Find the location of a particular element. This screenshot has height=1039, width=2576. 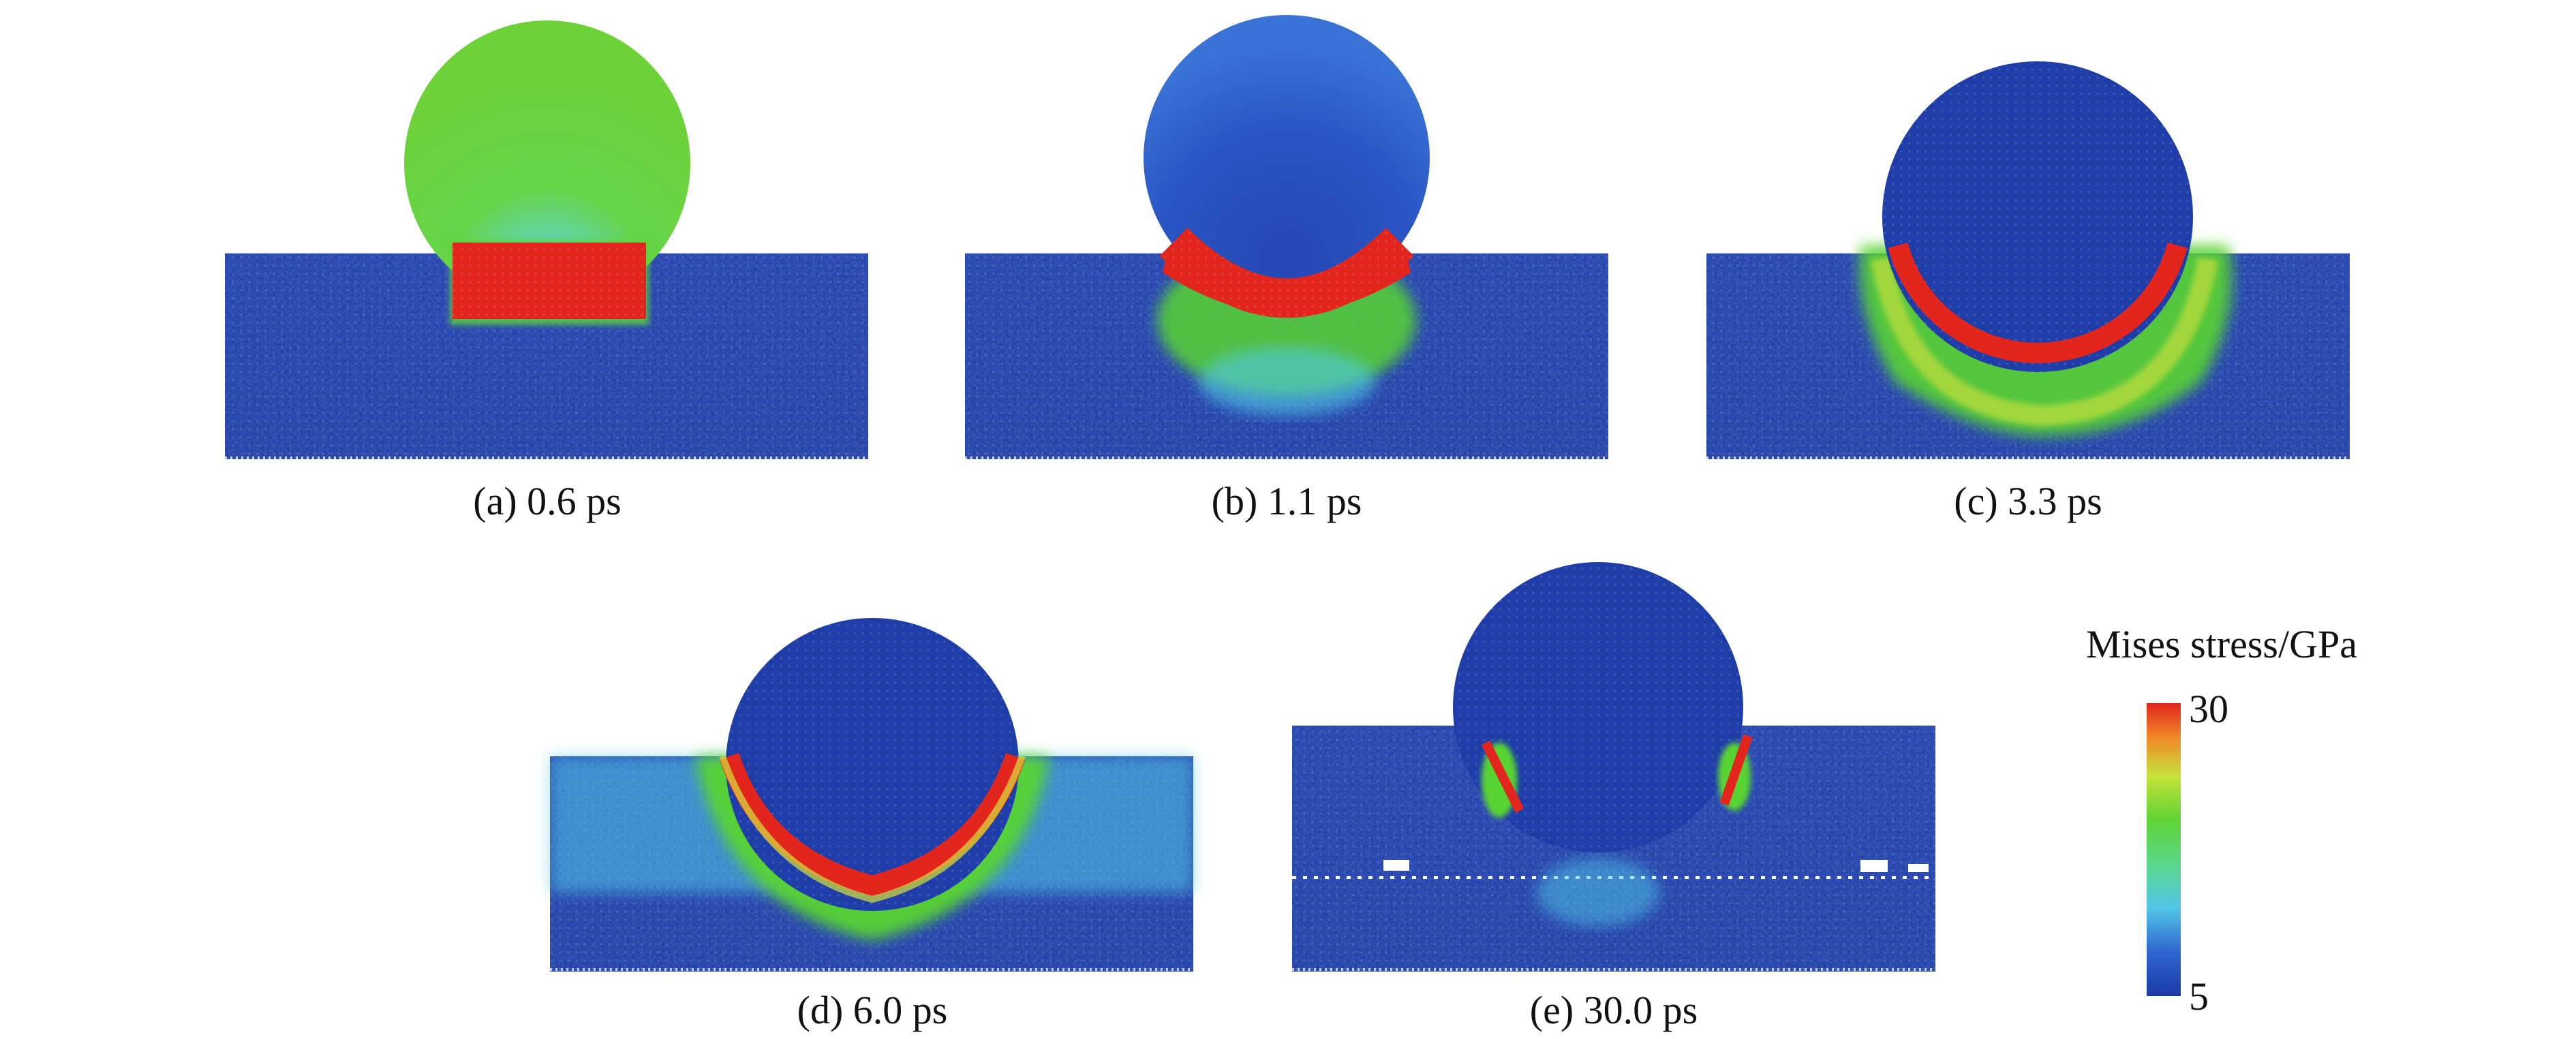

caption-a: (a) 0.6 ps is located at coordinates (547, 501).